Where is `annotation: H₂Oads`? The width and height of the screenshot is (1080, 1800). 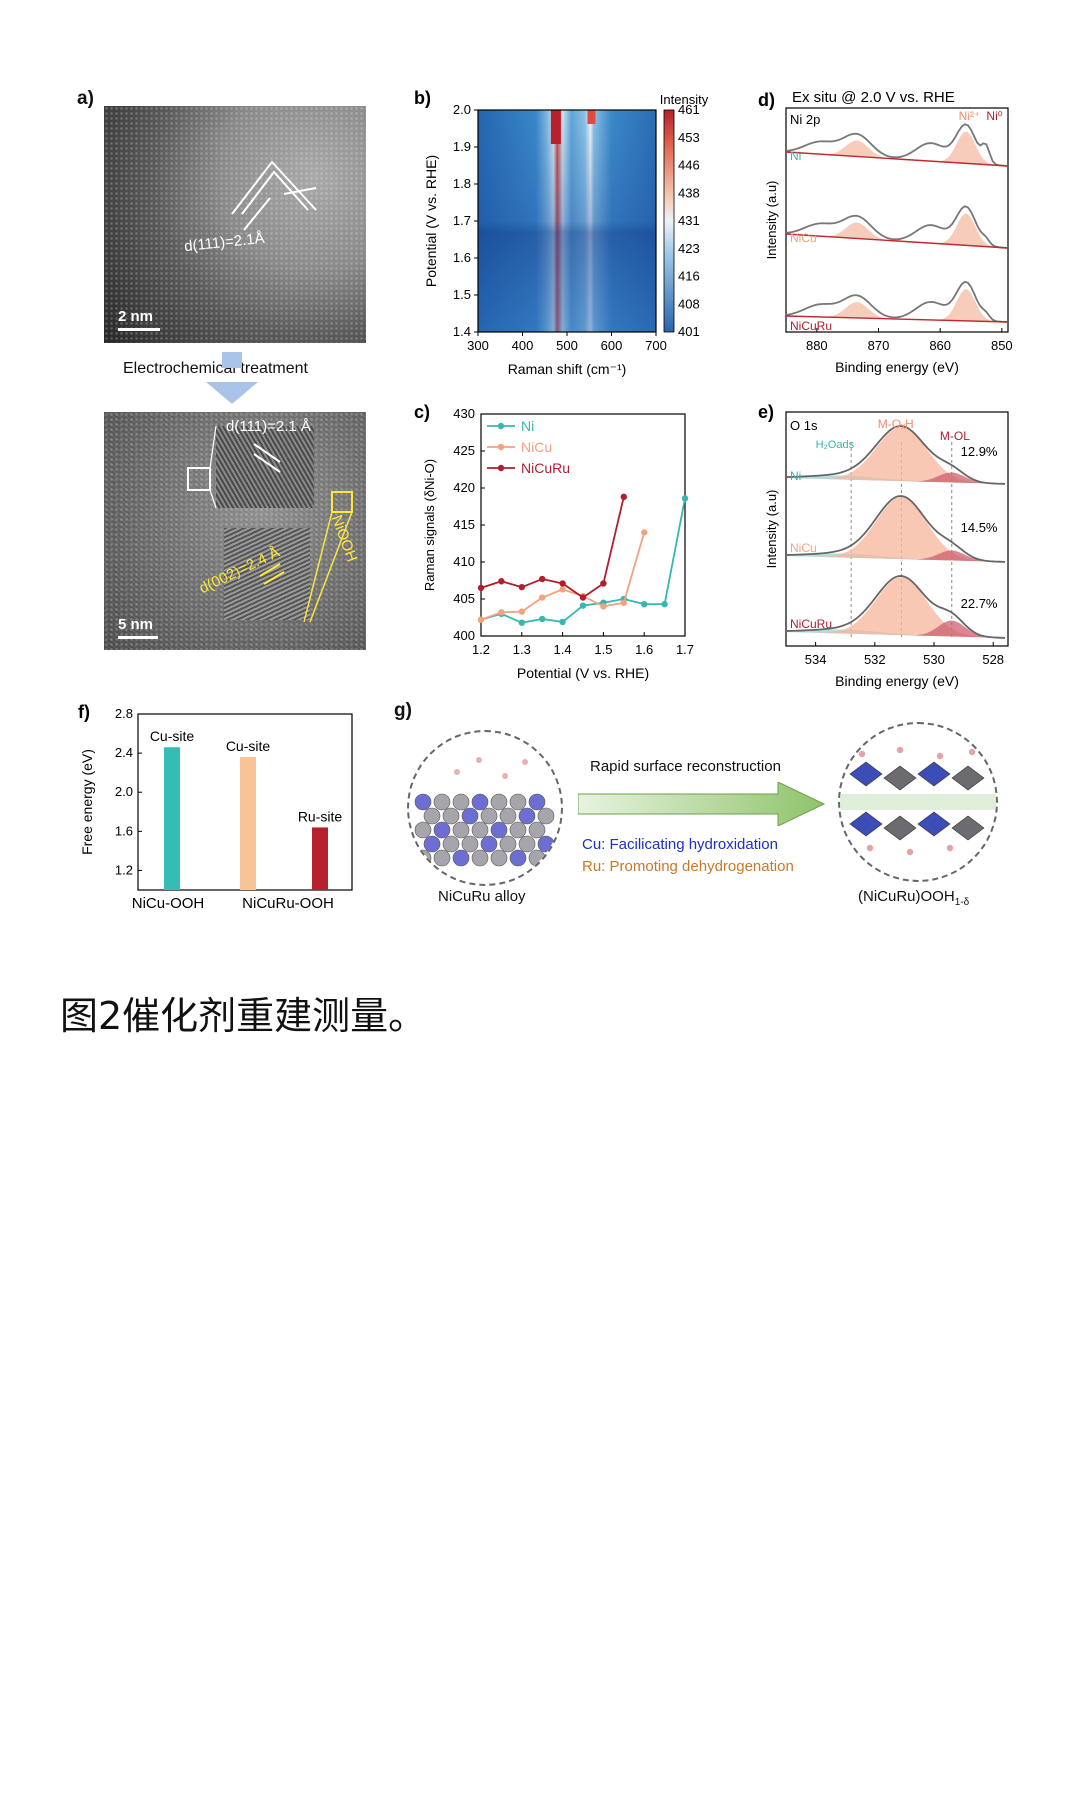 annotation: H₂Oads is located at coordinates (835, 445).